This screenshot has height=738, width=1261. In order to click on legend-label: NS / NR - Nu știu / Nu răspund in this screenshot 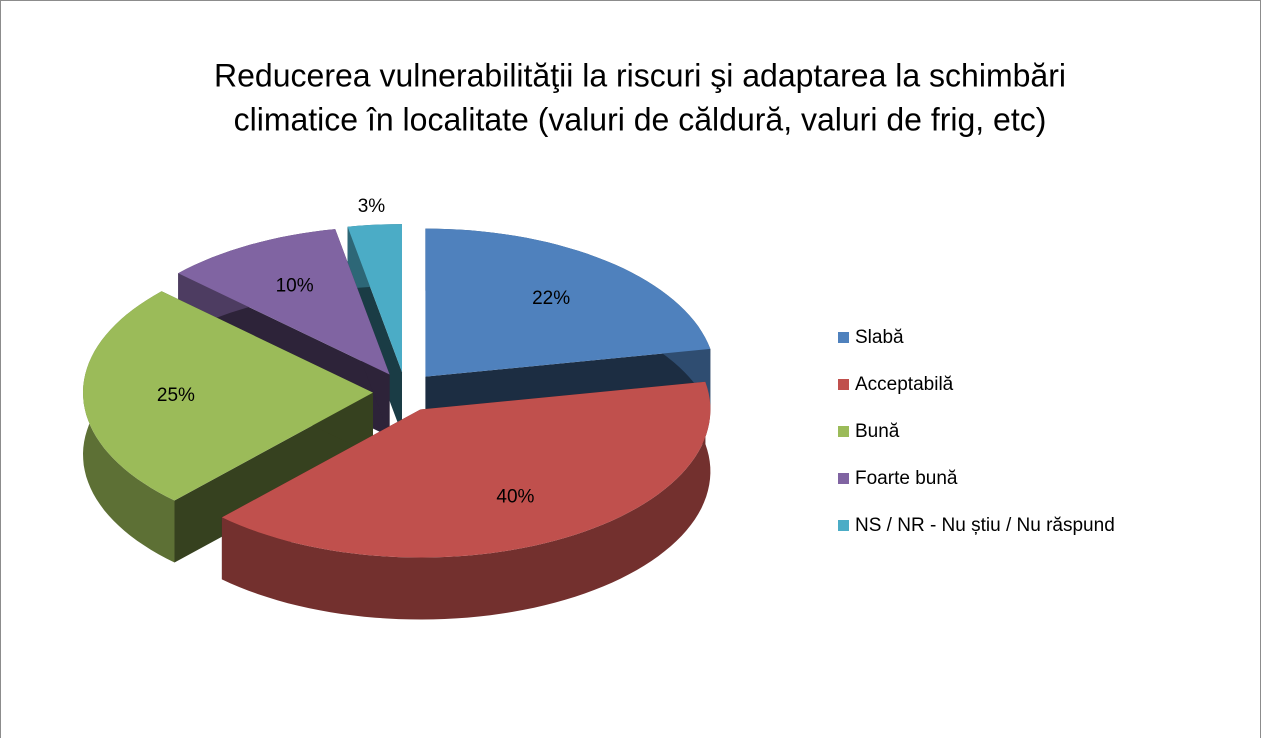, I will do `click(985, 525)`.